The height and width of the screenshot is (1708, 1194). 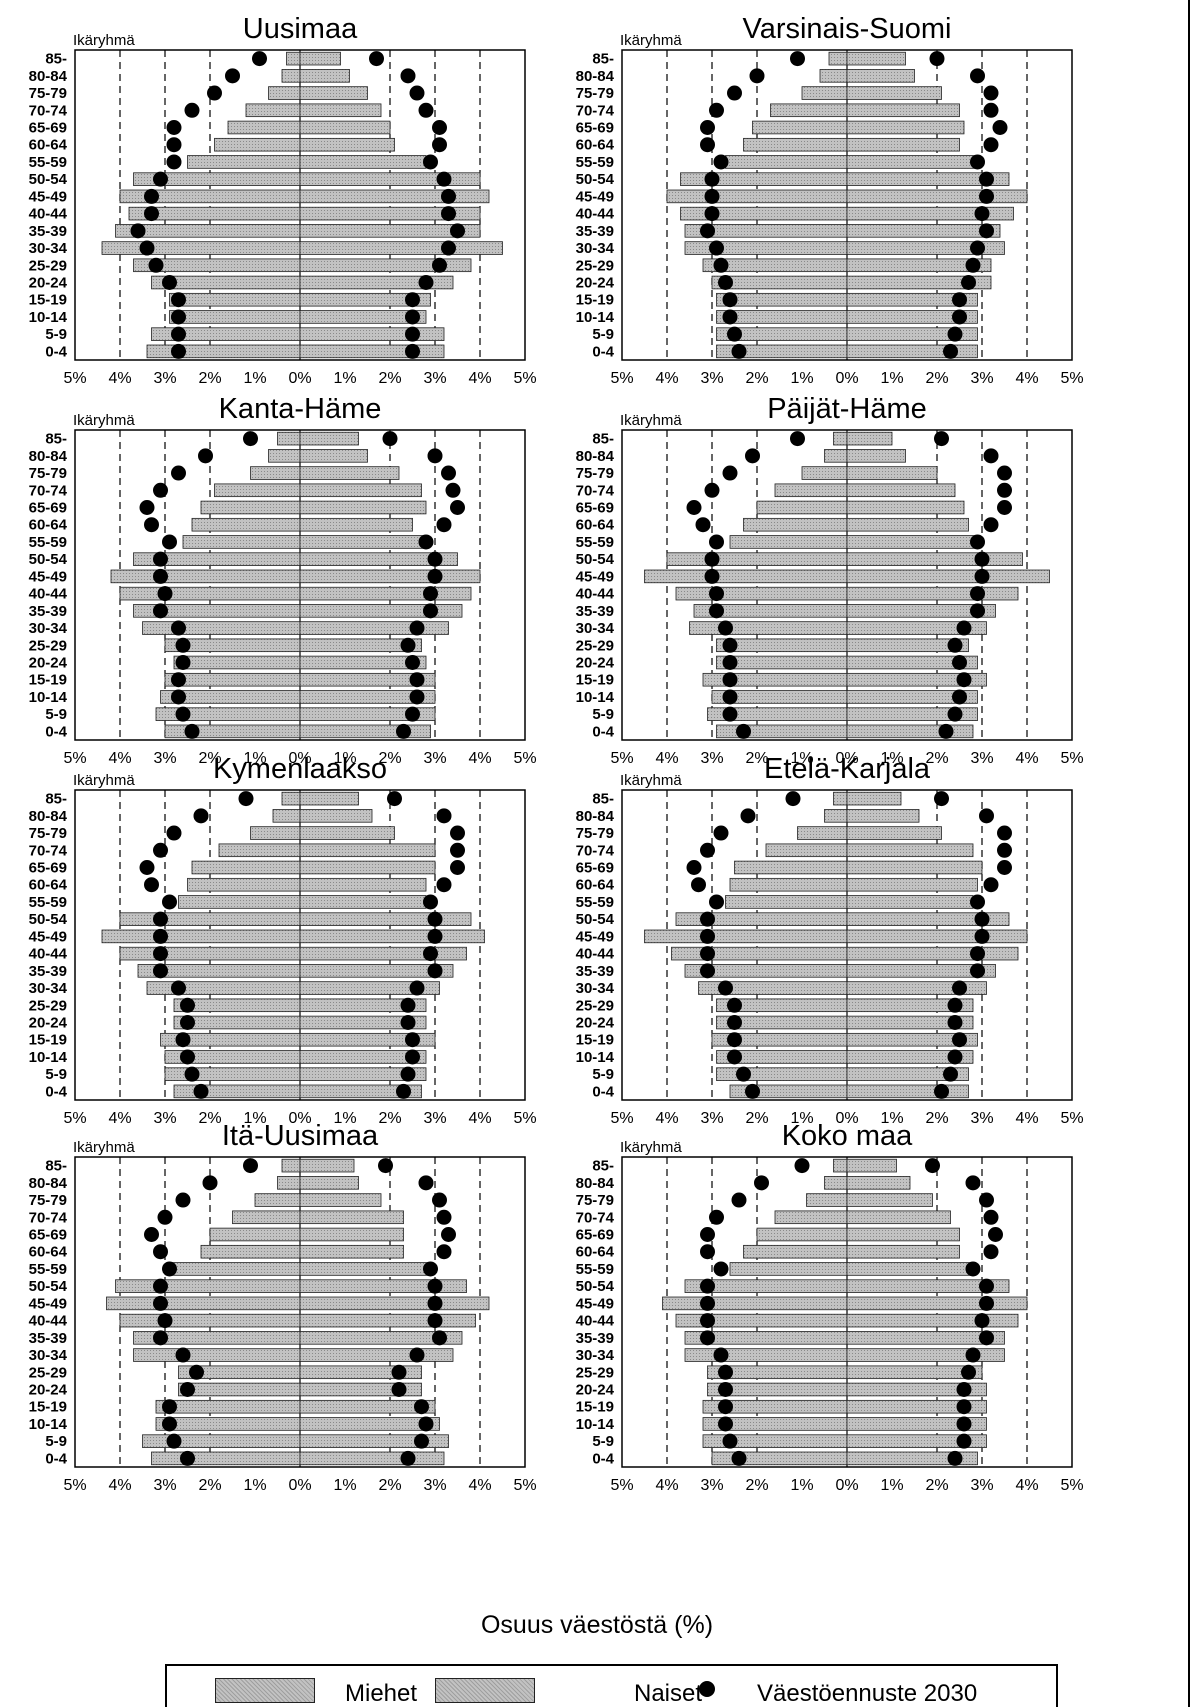 I want to click on age-group-label: 65-69, so click(x=595, y=128).